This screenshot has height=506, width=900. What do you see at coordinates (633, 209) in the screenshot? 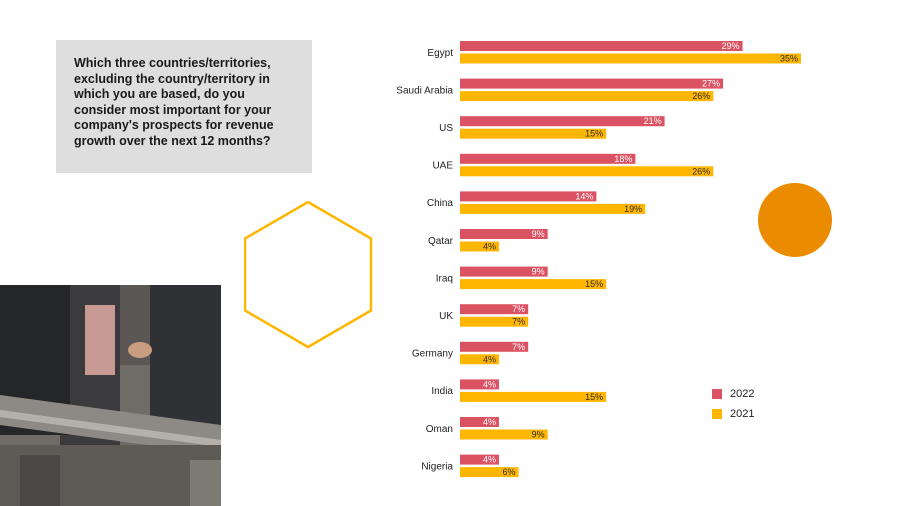
I see `data-label-2021: 19%` at bounding box center [633, 209].